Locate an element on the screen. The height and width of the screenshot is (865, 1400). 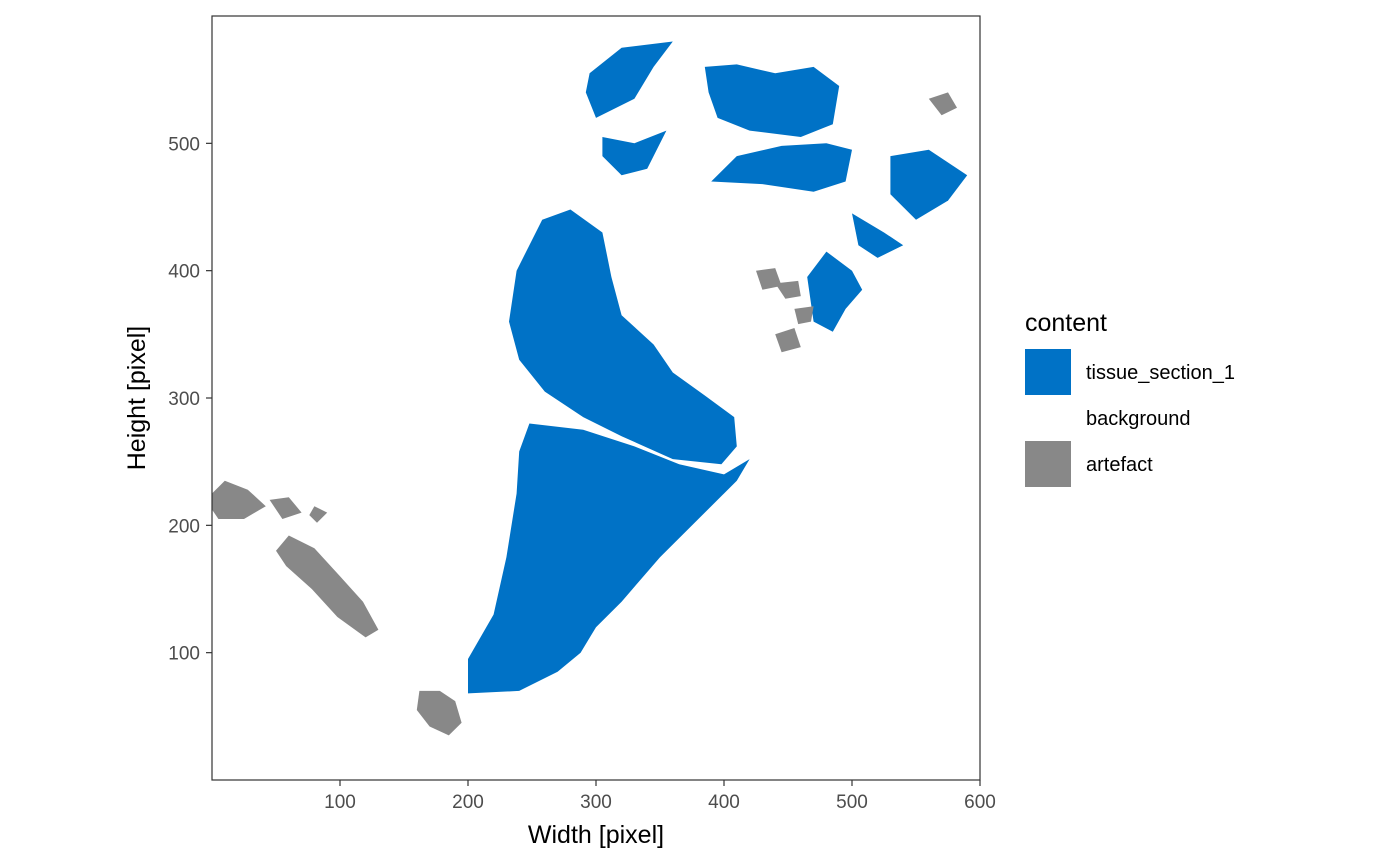
y-tick-label: 400 is located at coordinates (184, 272).